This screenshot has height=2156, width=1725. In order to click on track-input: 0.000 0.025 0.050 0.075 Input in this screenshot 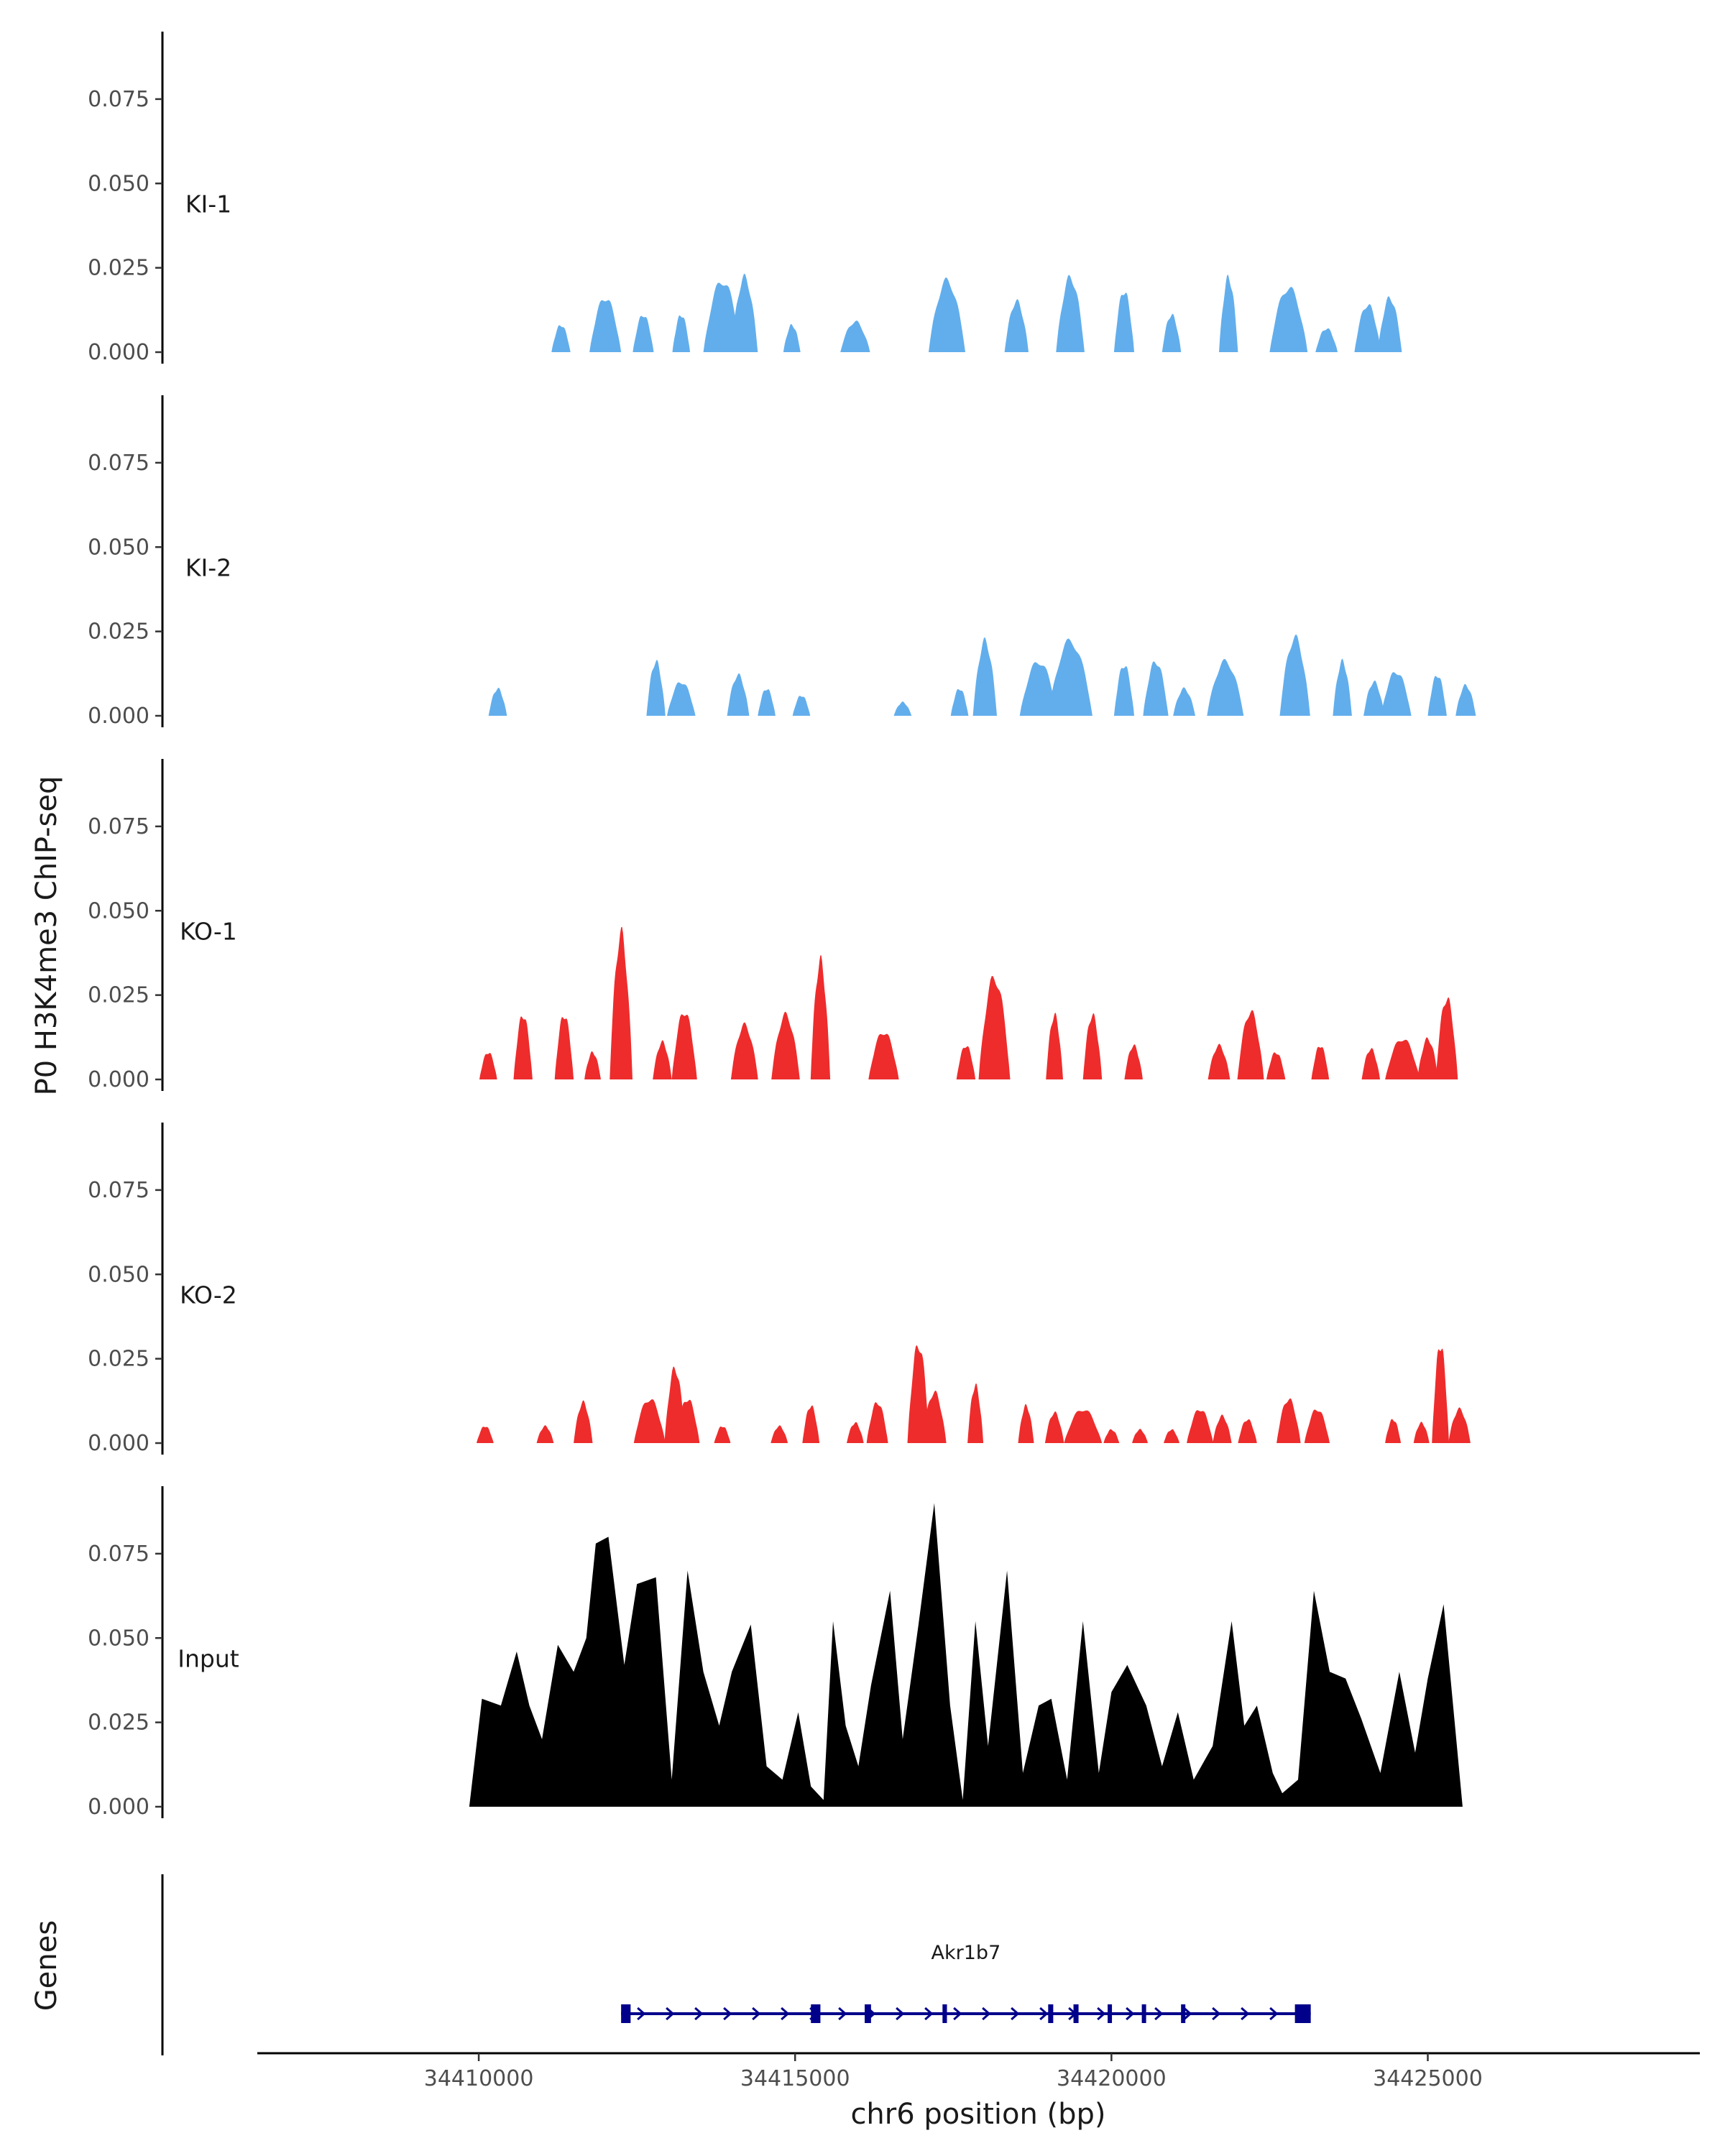, I will do `click(775, 1653)`.